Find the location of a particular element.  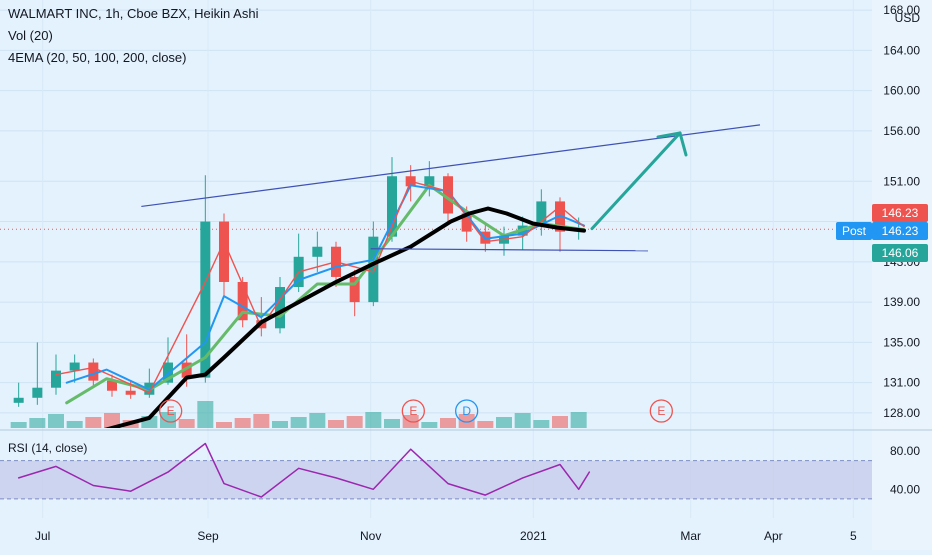

price-tick-label: 164.00 is located at coordinates (901, 50).